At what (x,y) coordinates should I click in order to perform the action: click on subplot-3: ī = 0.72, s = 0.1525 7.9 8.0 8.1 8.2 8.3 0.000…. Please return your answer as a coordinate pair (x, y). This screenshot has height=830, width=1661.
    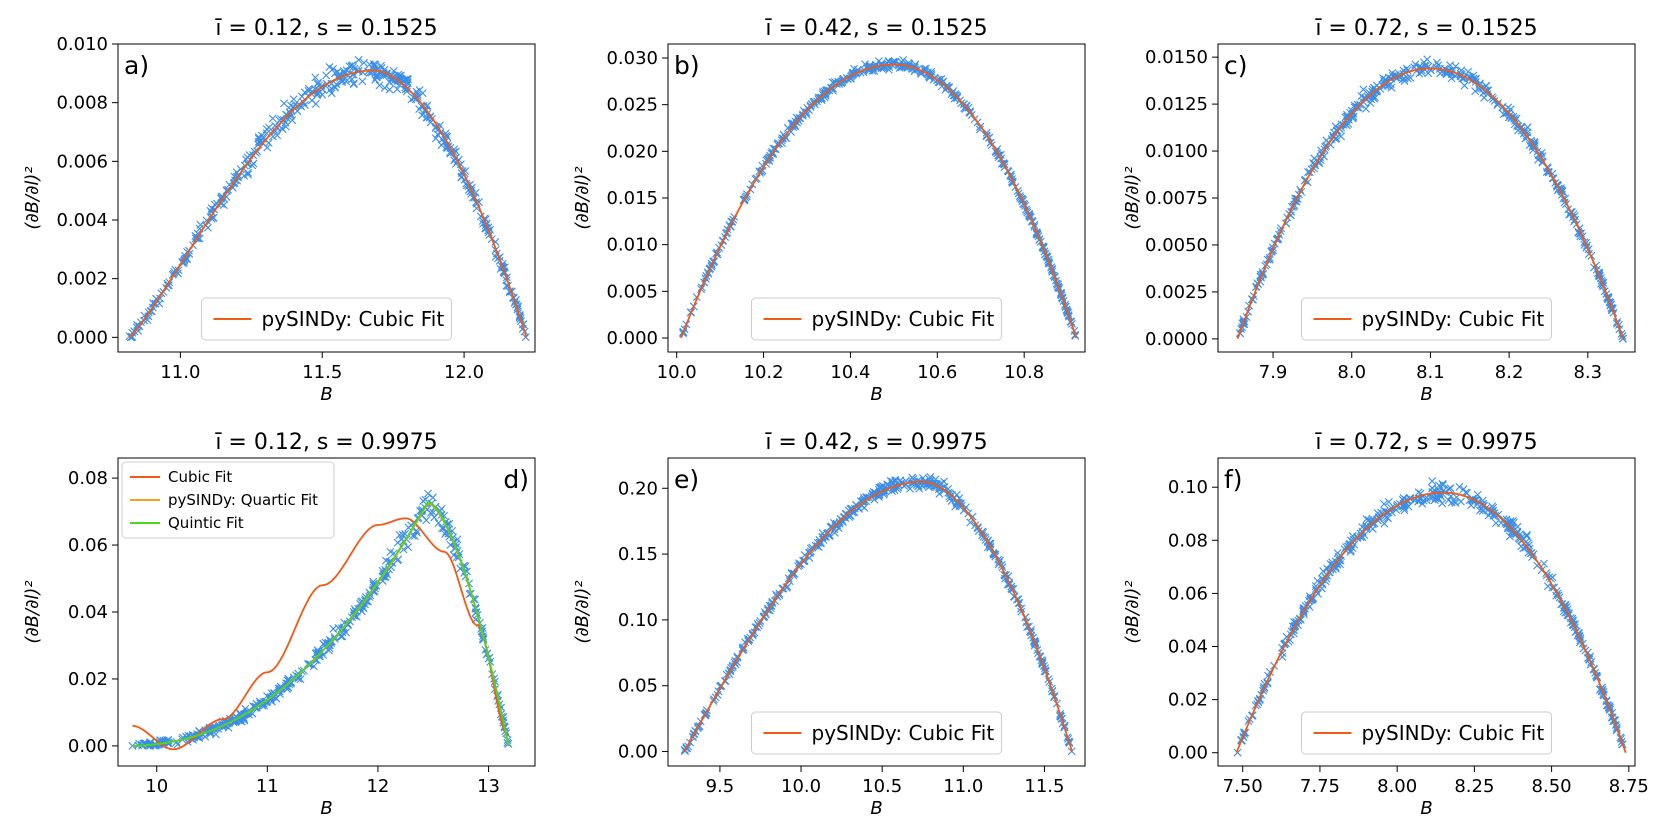
    Looking at the image, I should click on (1379, 210).